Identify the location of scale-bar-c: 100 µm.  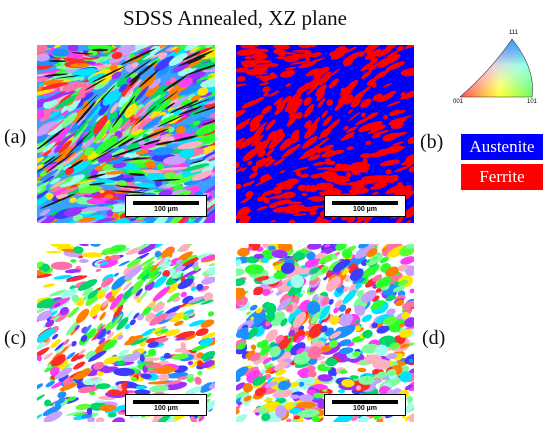
(166, 405).